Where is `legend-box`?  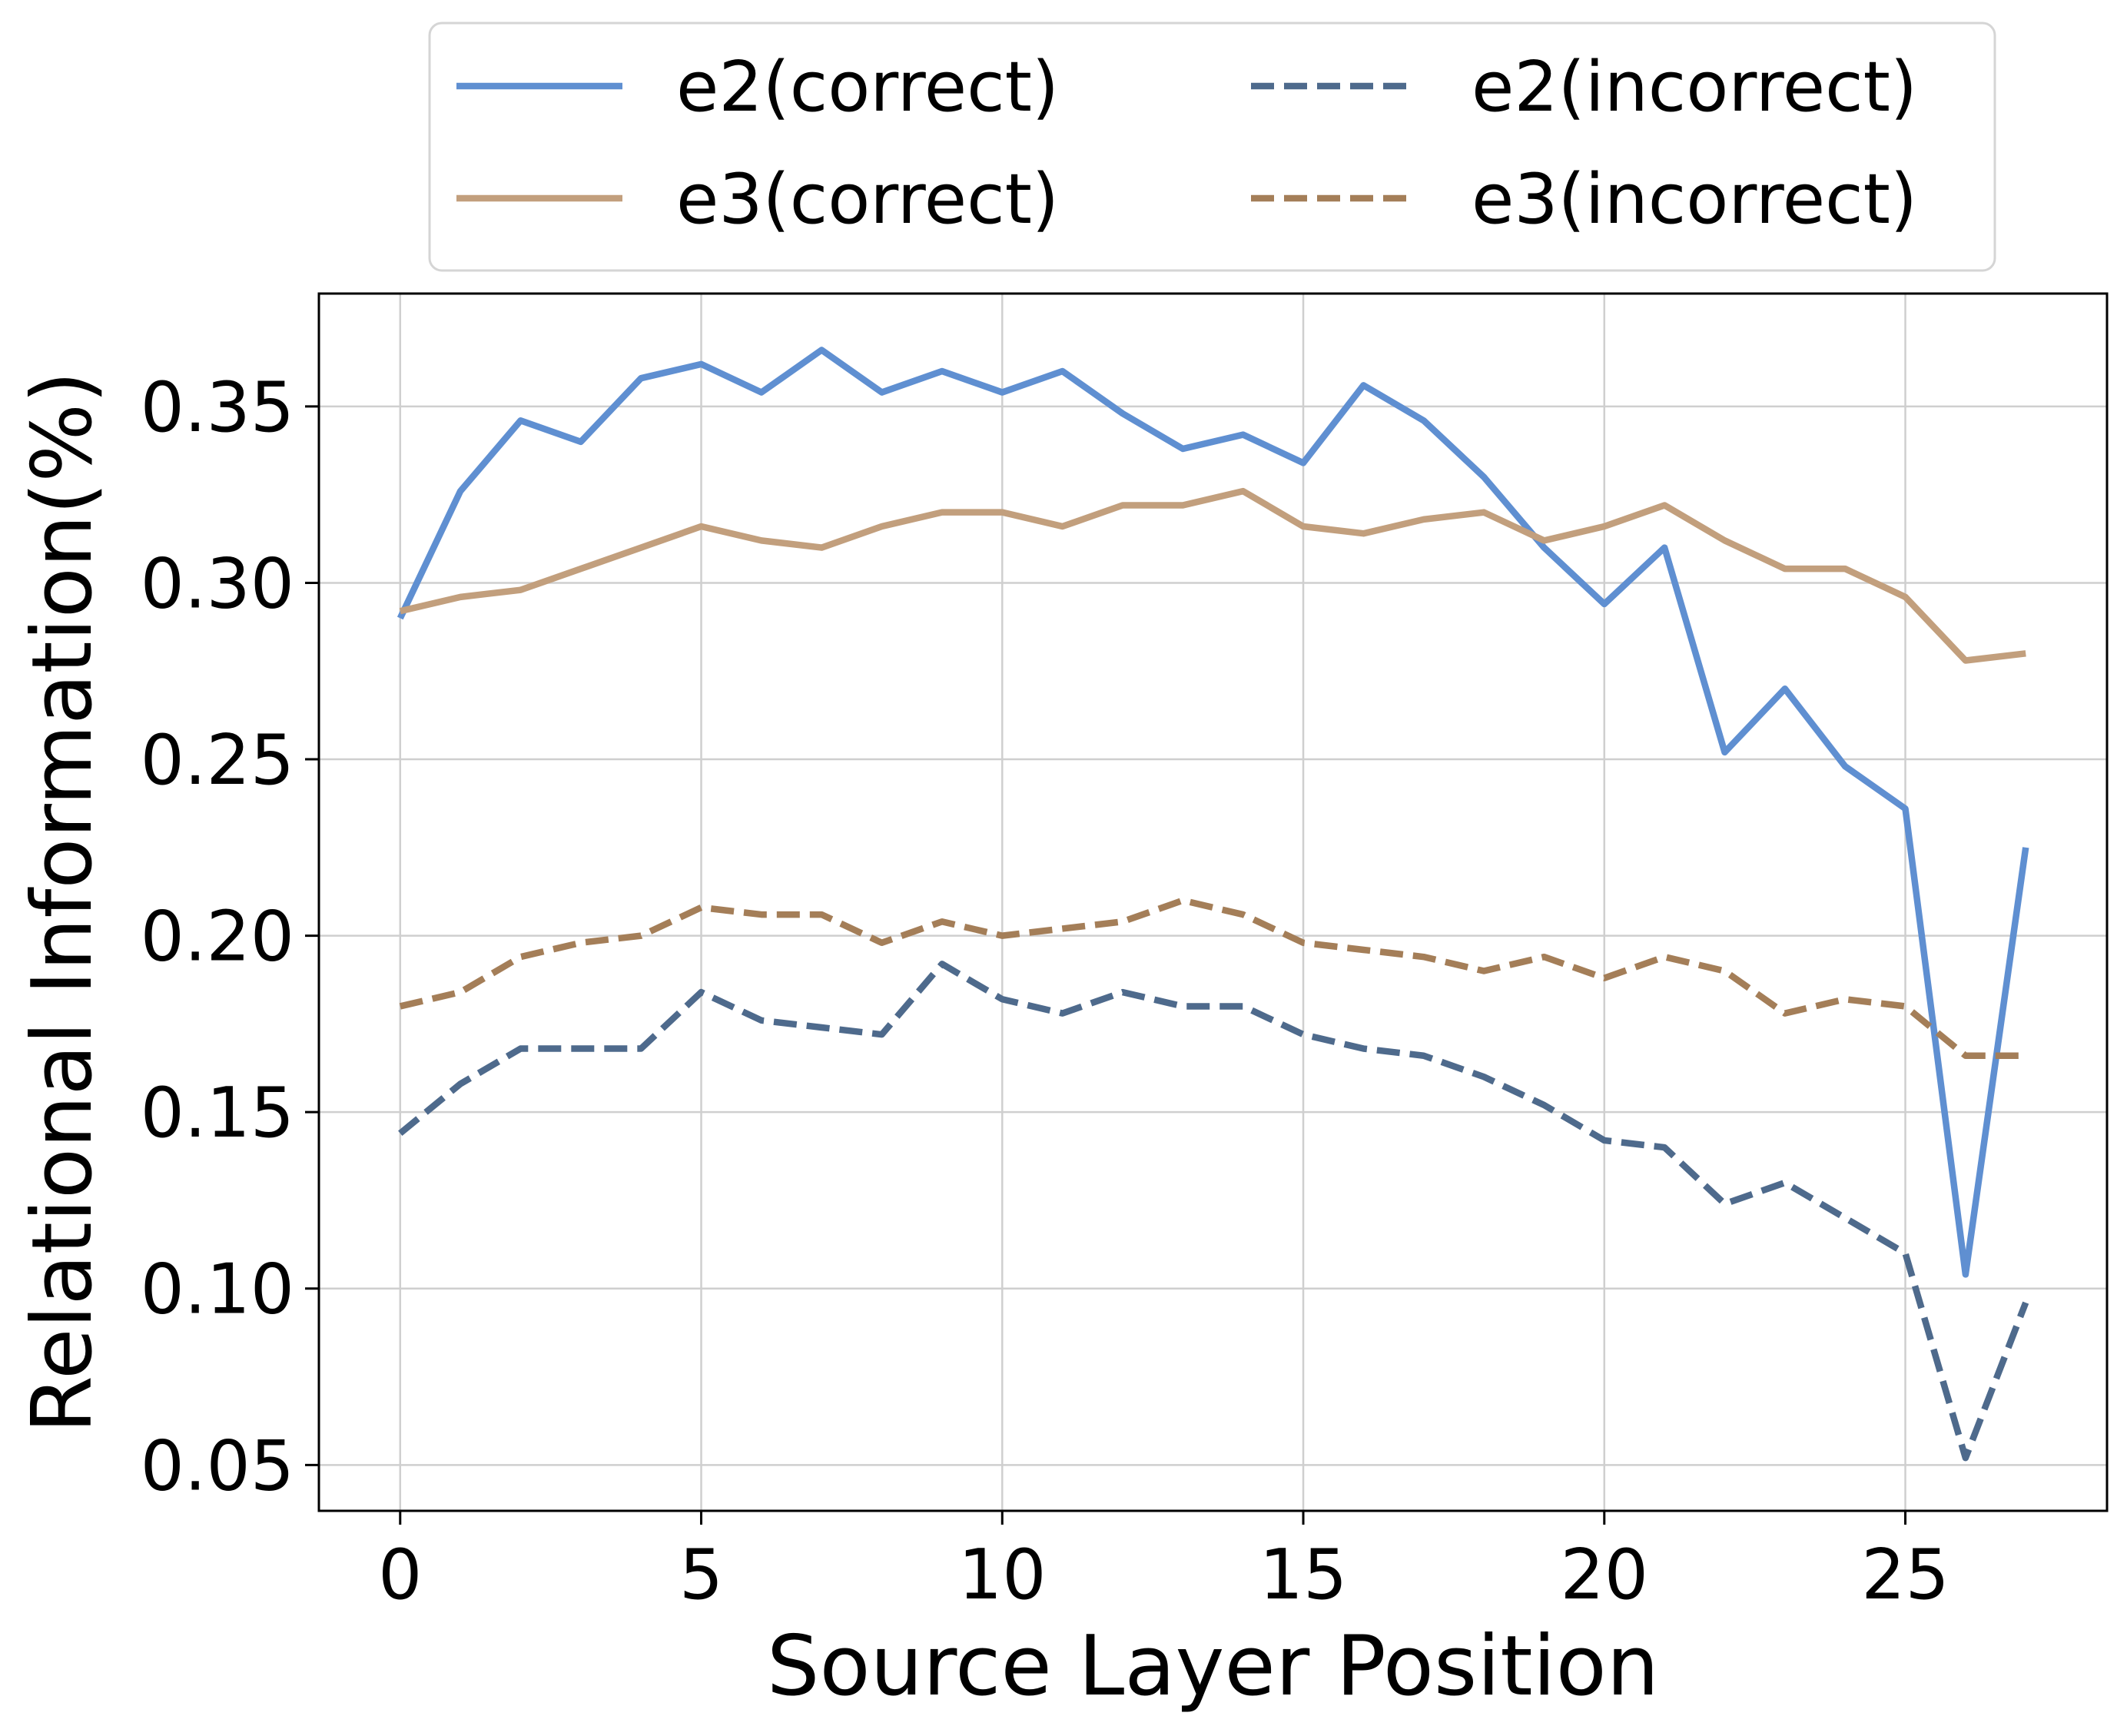 legend-box is located at coordinates (1212, 147).